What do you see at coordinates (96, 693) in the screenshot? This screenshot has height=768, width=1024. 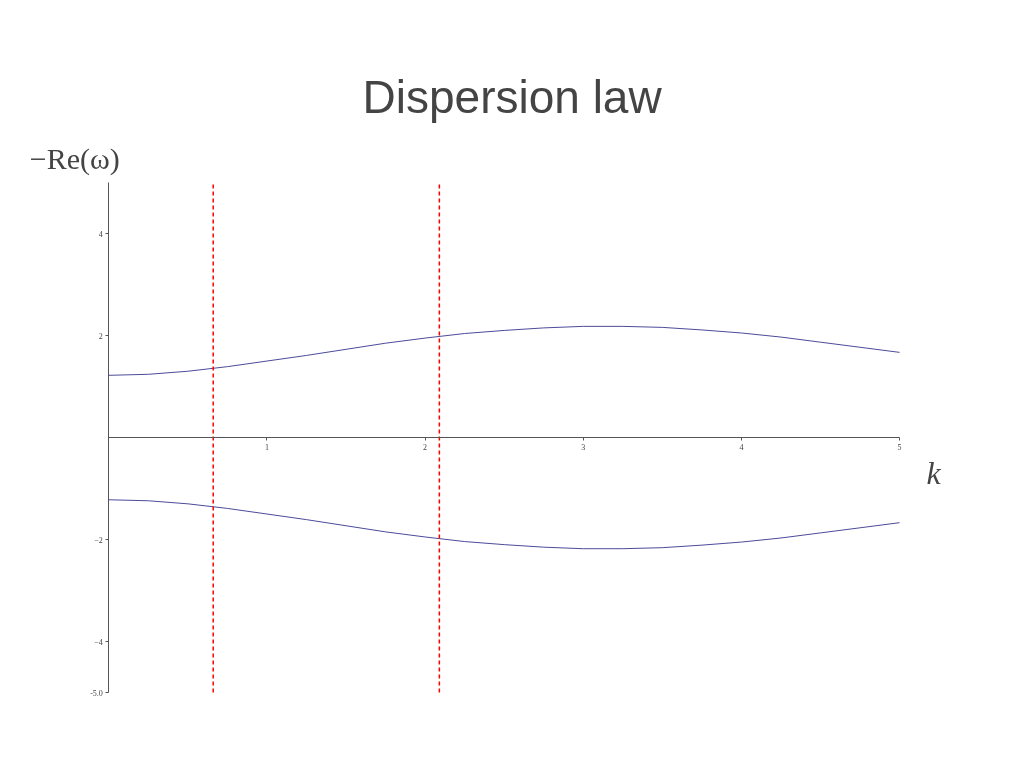 I see `y-tick-label: -5.0` at bounding box center [96, 693].